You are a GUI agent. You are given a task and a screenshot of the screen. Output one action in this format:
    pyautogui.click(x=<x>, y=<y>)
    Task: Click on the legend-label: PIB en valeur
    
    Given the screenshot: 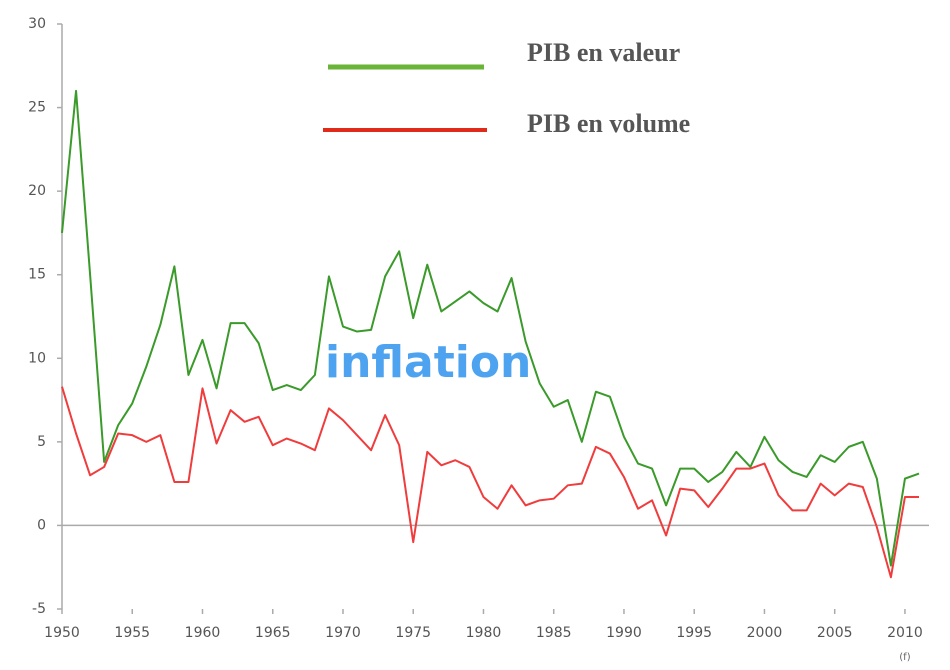 What is the action you would take?
    pyautogui.click(x=603, y=52)
    